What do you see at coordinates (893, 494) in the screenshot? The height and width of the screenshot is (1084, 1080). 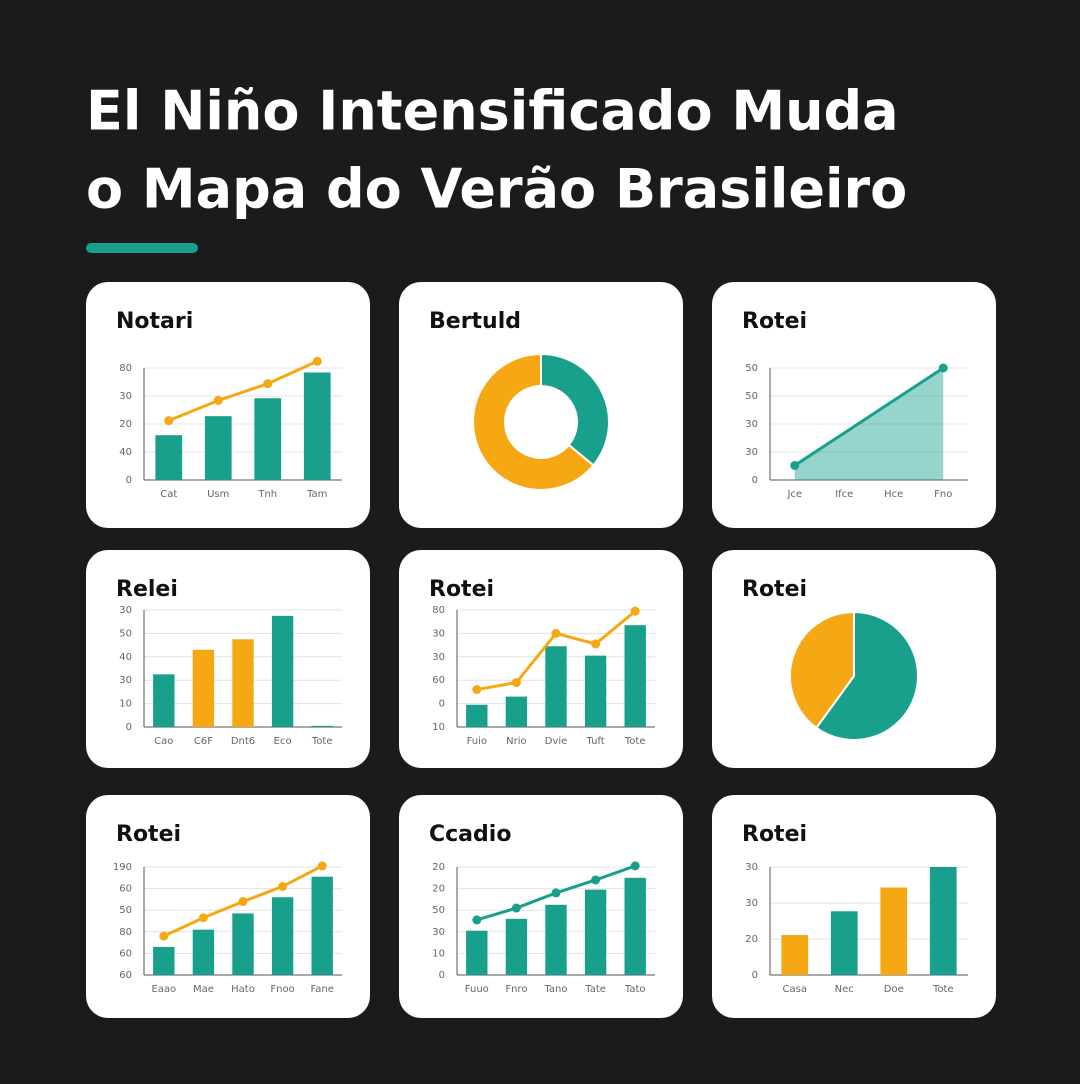 I see `x-tick-label: Hce` at bounding box center [893, 494].